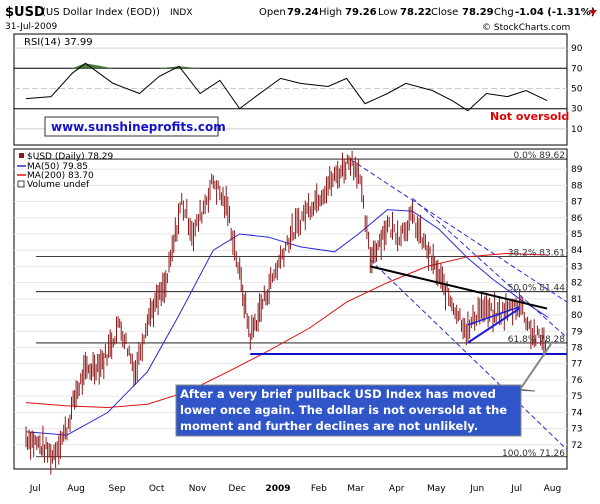 The image size is (600, 504). I want to click on down-arrow-icon, so click(593, 12).